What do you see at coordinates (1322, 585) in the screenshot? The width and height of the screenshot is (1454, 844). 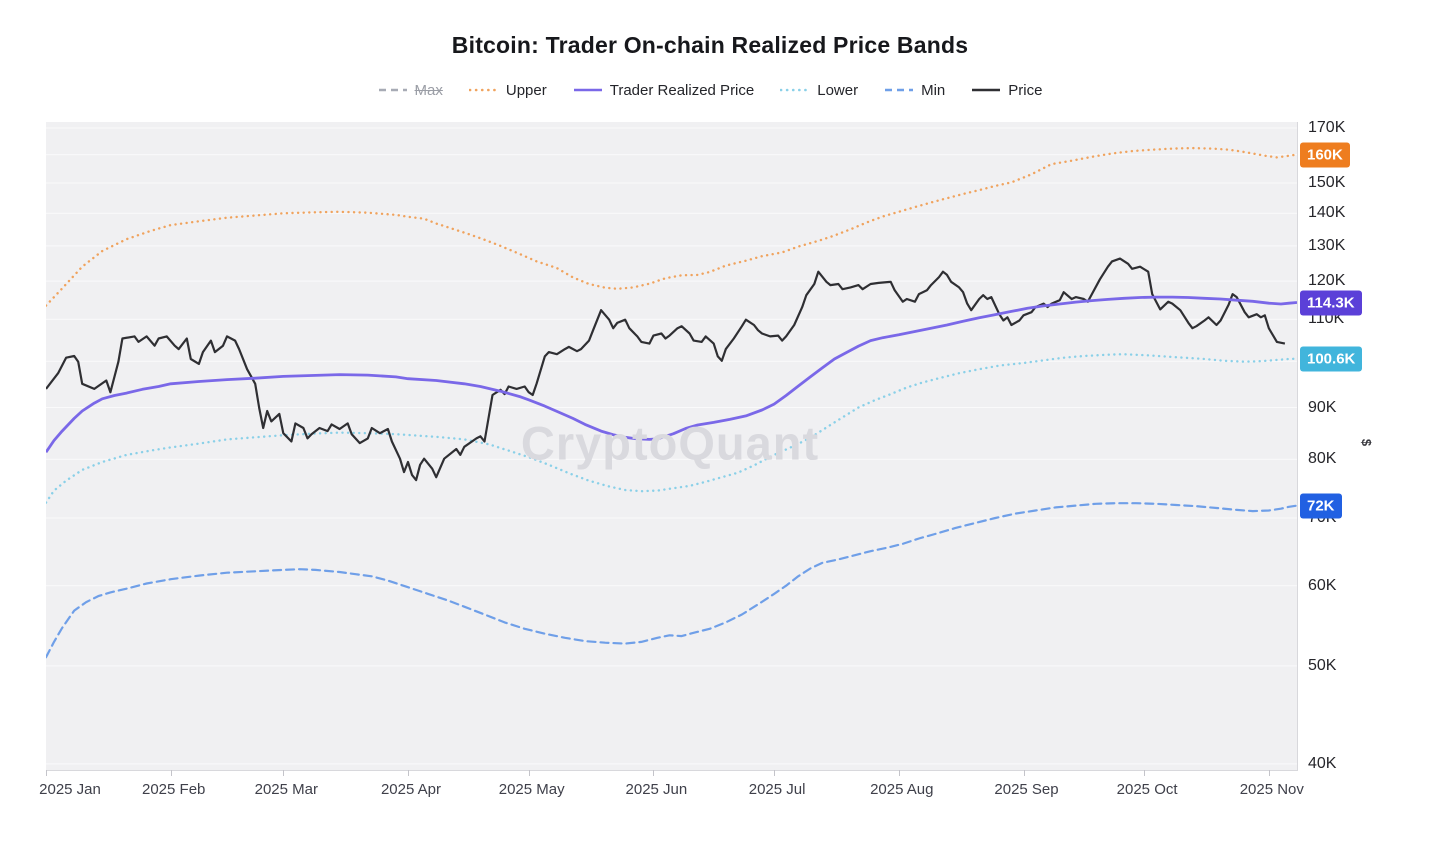 I see `y-tick-label: 60K` at bounding box center [1322, 585].